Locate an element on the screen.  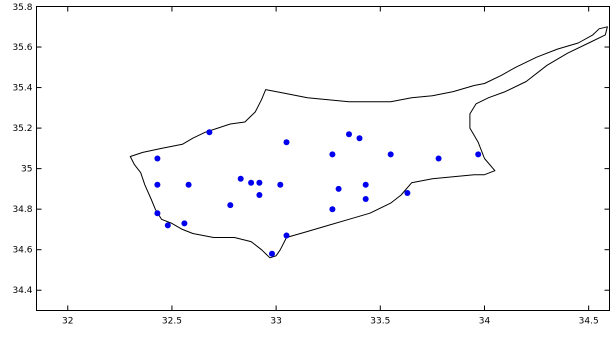
x-tick-label-5: 34 is located at coordinates (485, 322).